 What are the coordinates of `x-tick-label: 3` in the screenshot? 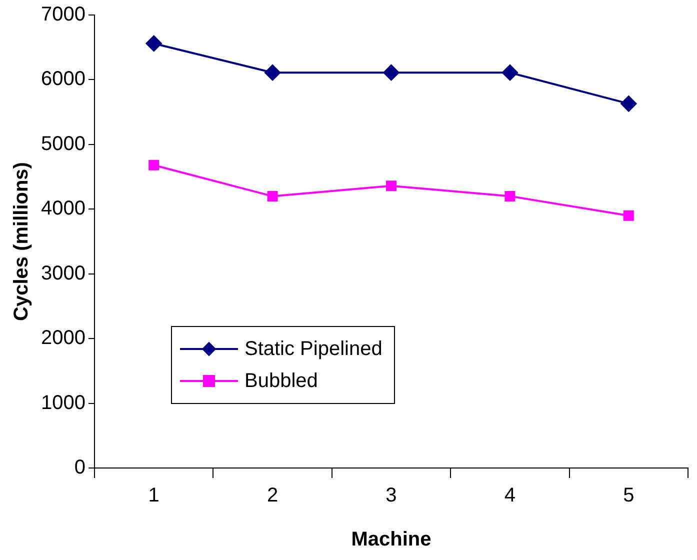 It's located at (391, 495).